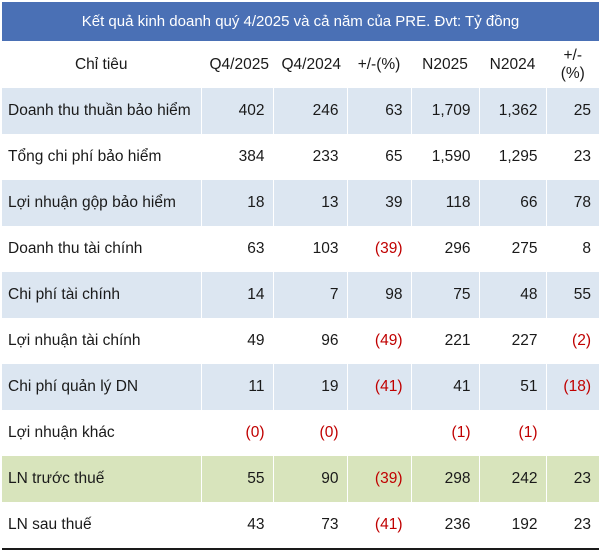 The width and height of the screenshot is (600, 554). Describe the element at coordinates (513, 157) in the screenshot. I see `cell-n2024: 1,295` at that location.